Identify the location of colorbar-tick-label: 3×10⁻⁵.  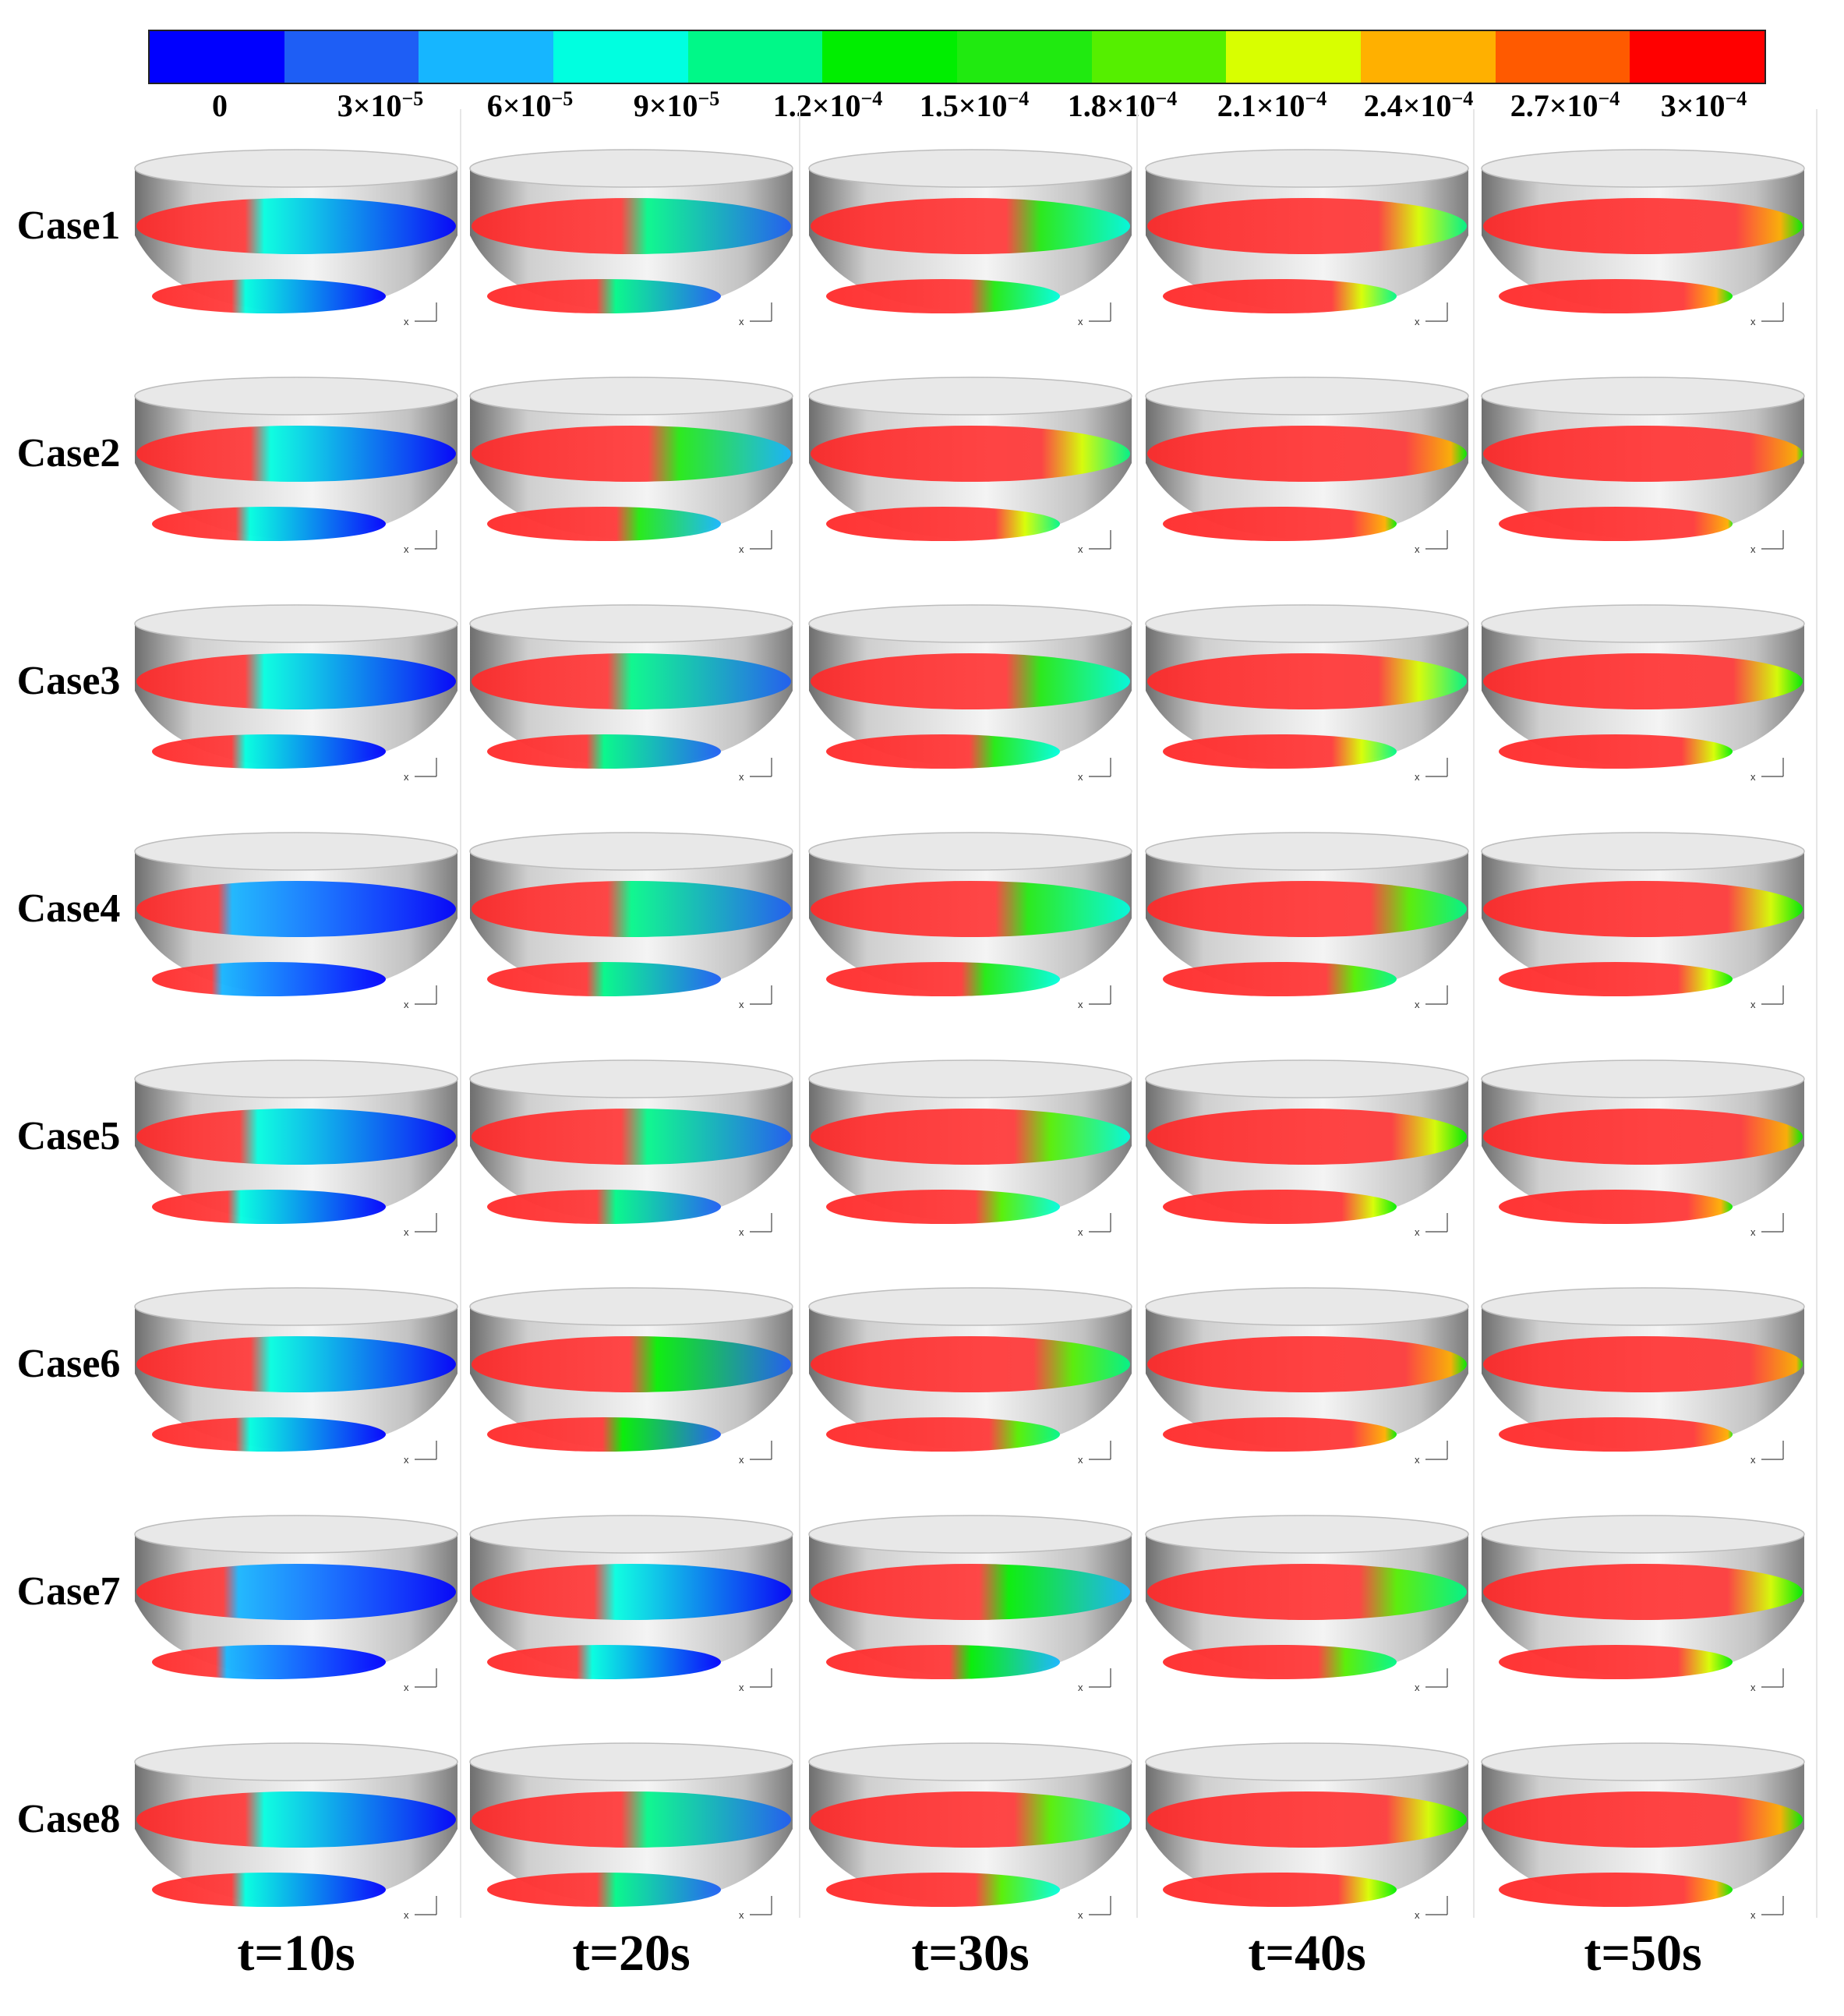
(381, 105).